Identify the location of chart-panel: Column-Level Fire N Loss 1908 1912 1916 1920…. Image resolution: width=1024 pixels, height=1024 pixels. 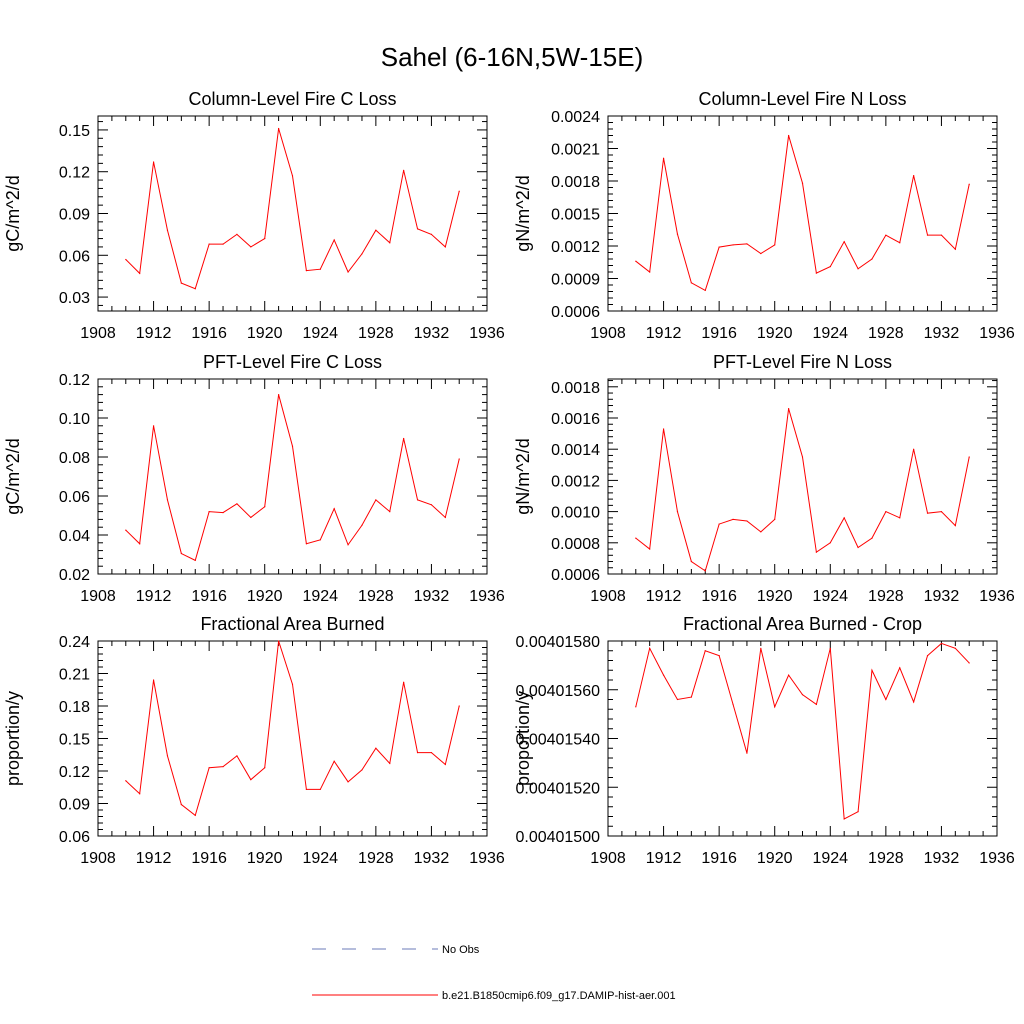
(764, 215).